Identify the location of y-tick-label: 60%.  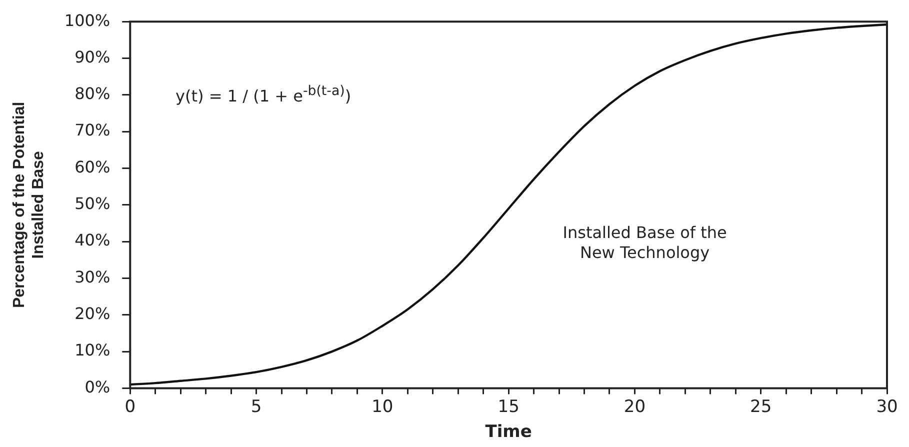
(92, 166).